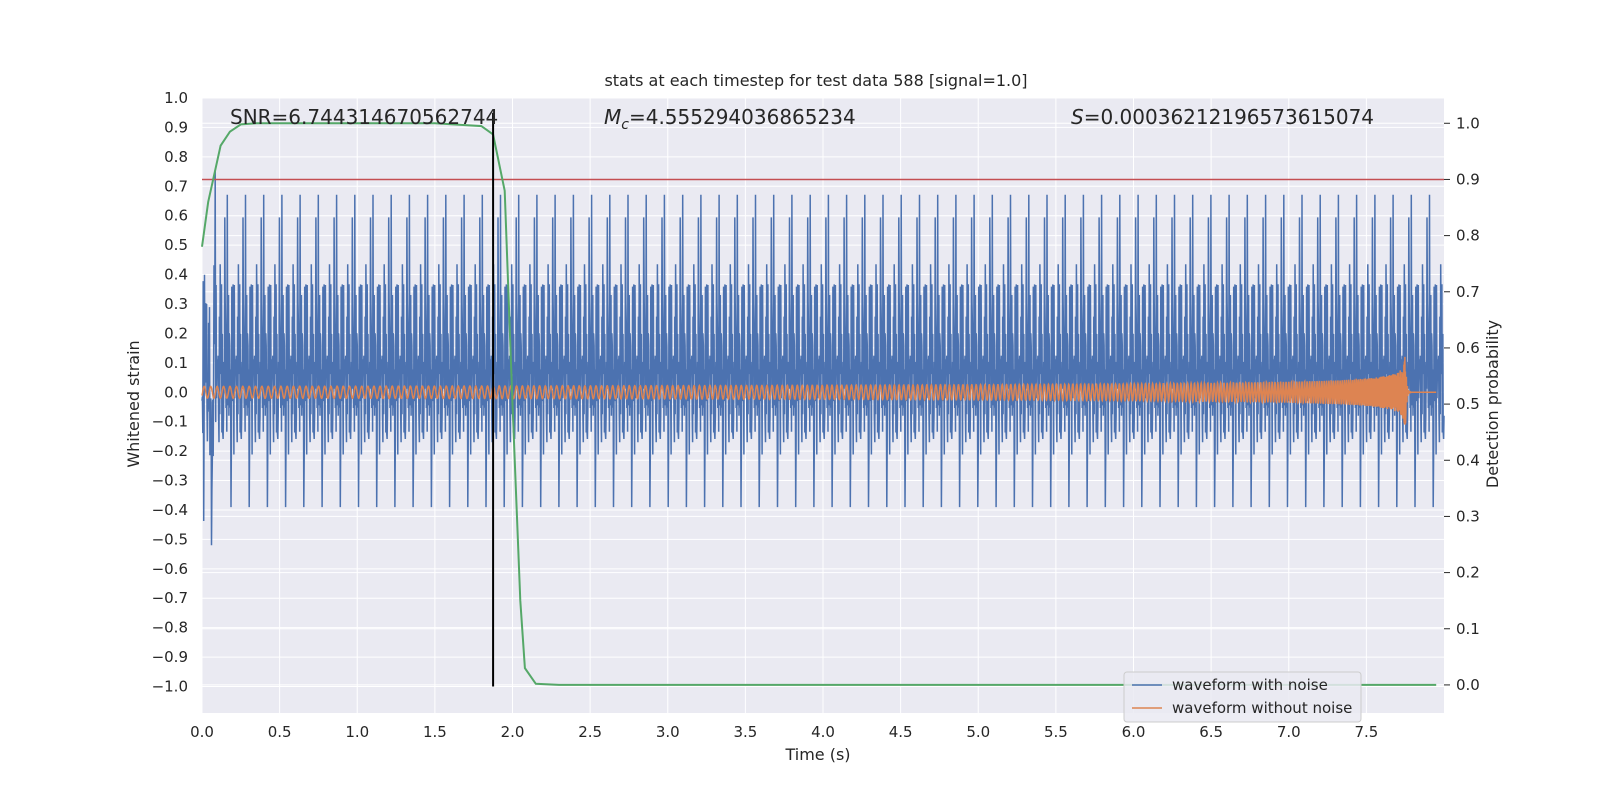 The height and width of the screenshot is (800, 1600). Describe the element at coordinates (1468, 404) in the screenshot. I see `y-right-tick-label: 0.5` at that location.